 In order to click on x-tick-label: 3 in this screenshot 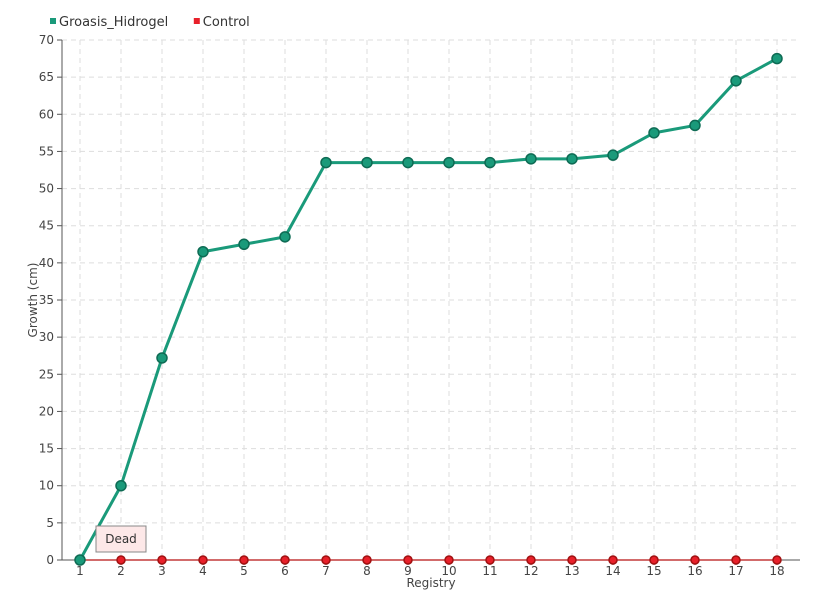, I will do `click(162, 571)`.